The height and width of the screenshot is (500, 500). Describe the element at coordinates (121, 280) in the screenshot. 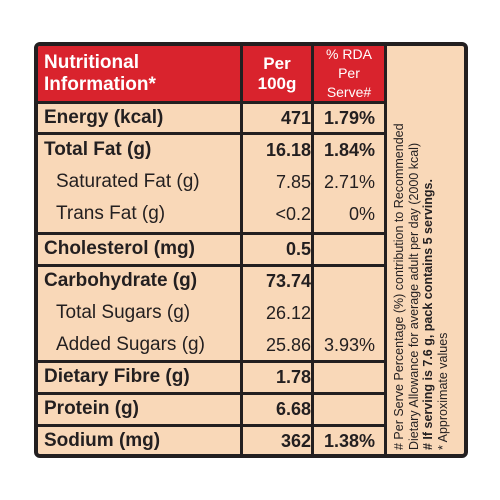

I see `nutrient-name: Carbohydrate (g)` at that location.